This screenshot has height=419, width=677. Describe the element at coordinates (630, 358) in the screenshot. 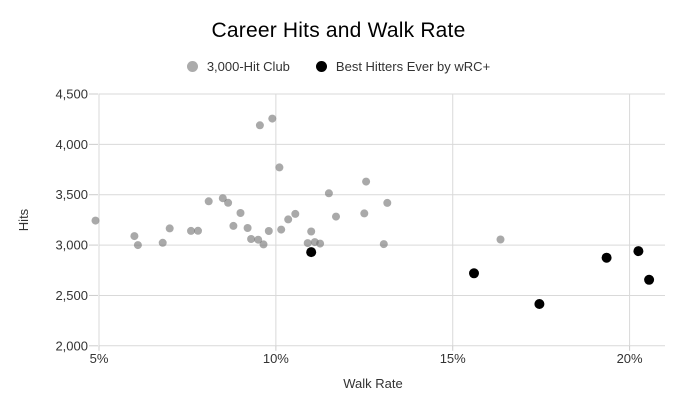

I see `x-tick-label: 20%` at that location.